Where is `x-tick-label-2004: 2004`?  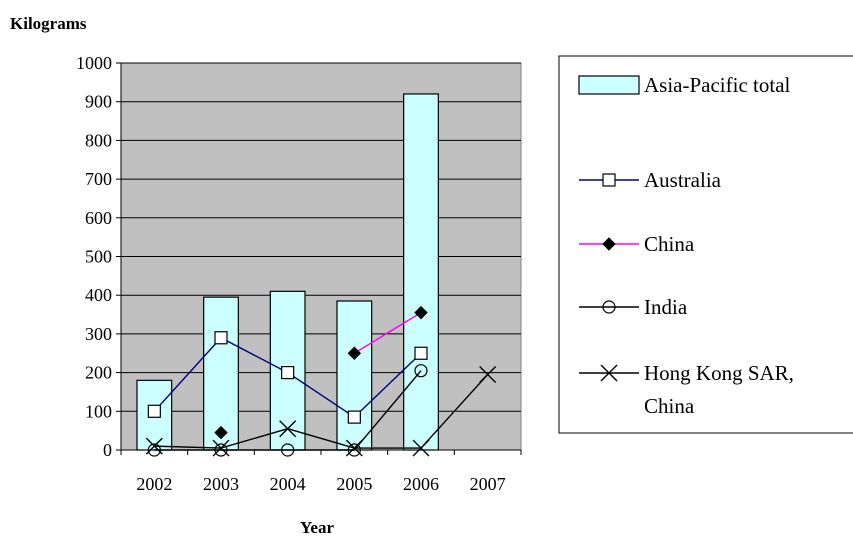 x-tick-label-2004: 2004 is located at coordinates (288, 484).